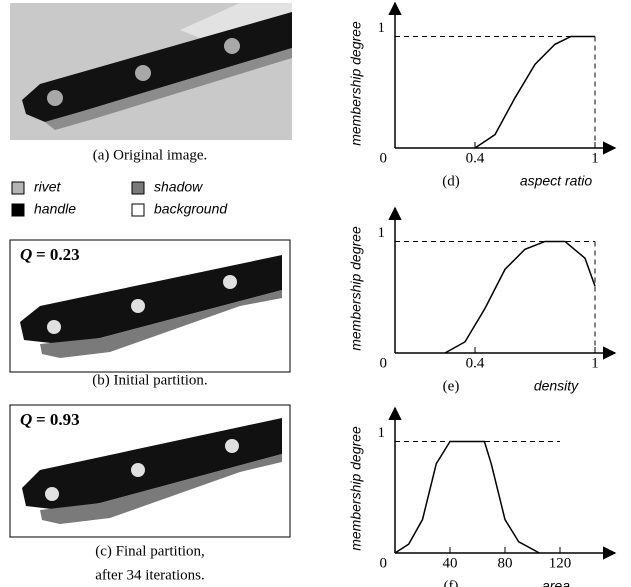 This screenshot has height=587, width=631. I want to click on caption: (a) Original image., so click(150, 155).